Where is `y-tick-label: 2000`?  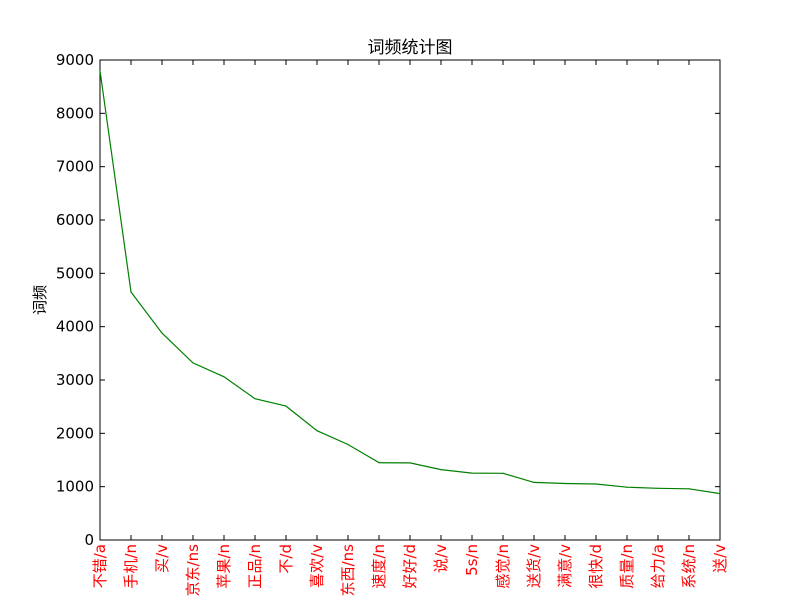 y-tick-label: 2000 is located at coordinates (75, 433).